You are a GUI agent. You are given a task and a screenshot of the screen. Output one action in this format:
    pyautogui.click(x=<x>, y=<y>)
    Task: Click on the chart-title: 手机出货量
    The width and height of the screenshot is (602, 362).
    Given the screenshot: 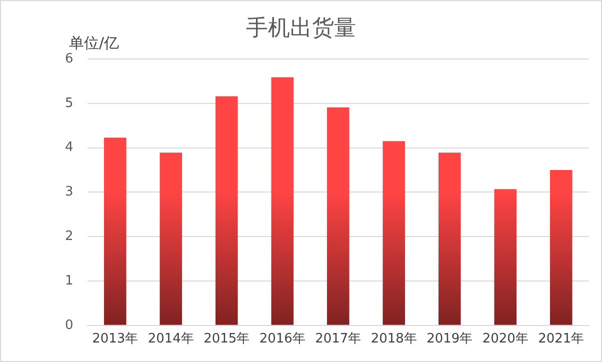 What is the action you would take?
    pyautogui.click(x=301, y=28)
    